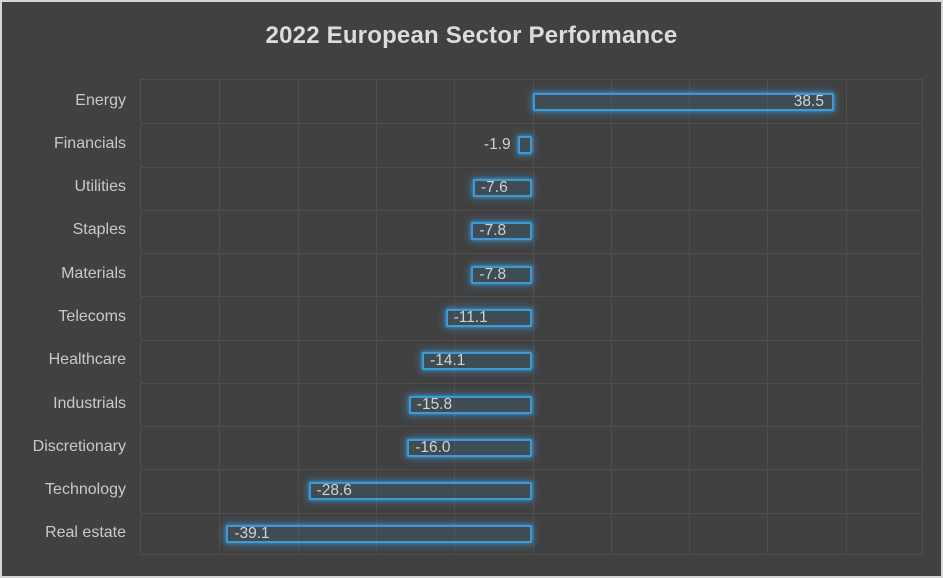 The height and width of the screenshot is (578, 943). I want to click on category-label-materials: Materials, so click(93, 273).